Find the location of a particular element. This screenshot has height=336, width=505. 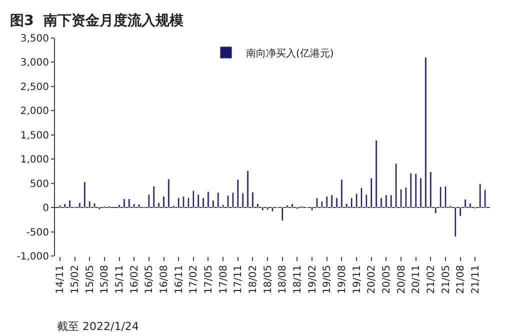

x-tick-label: 21/08 is located at coordinates (461, 279).